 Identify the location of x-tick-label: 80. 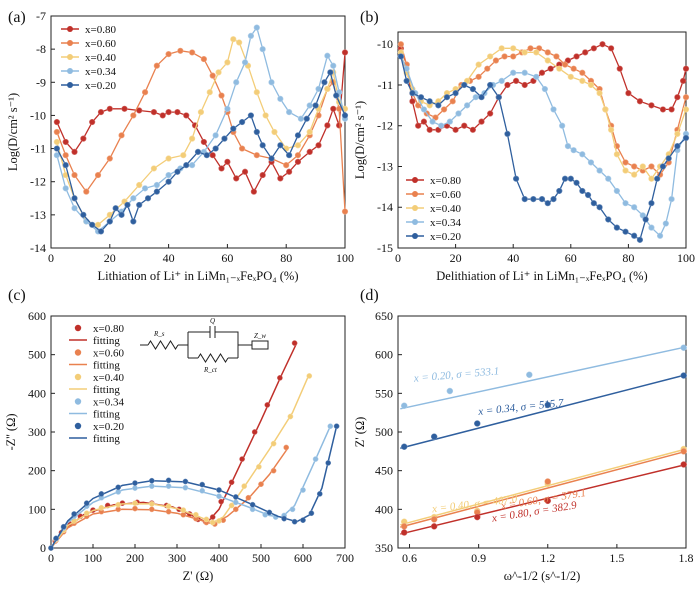
(628, 258).